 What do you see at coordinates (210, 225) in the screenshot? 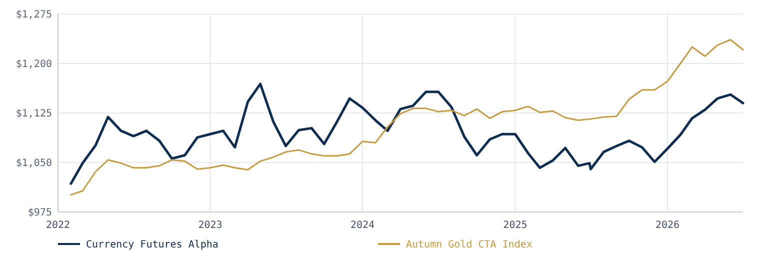
I see `x-tick-label: 2023` at bounding box center [210, 225].